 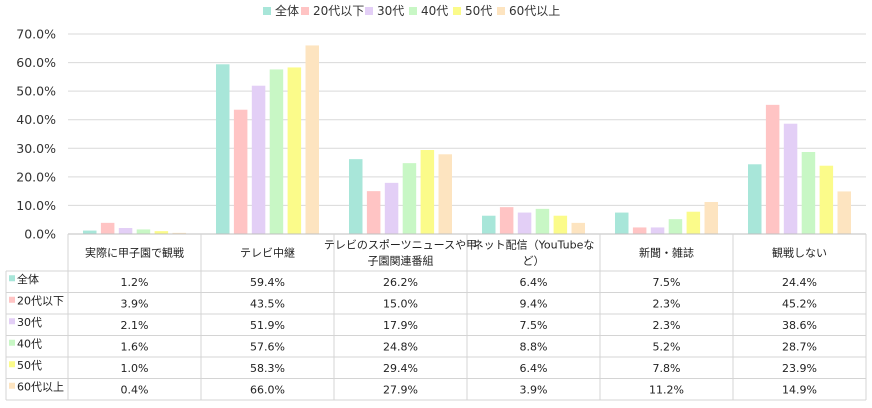 What do you see at coordinates (29, 343) in the screenshot?
I see `table-row-label: 40代` at bounding box center [29, 343].